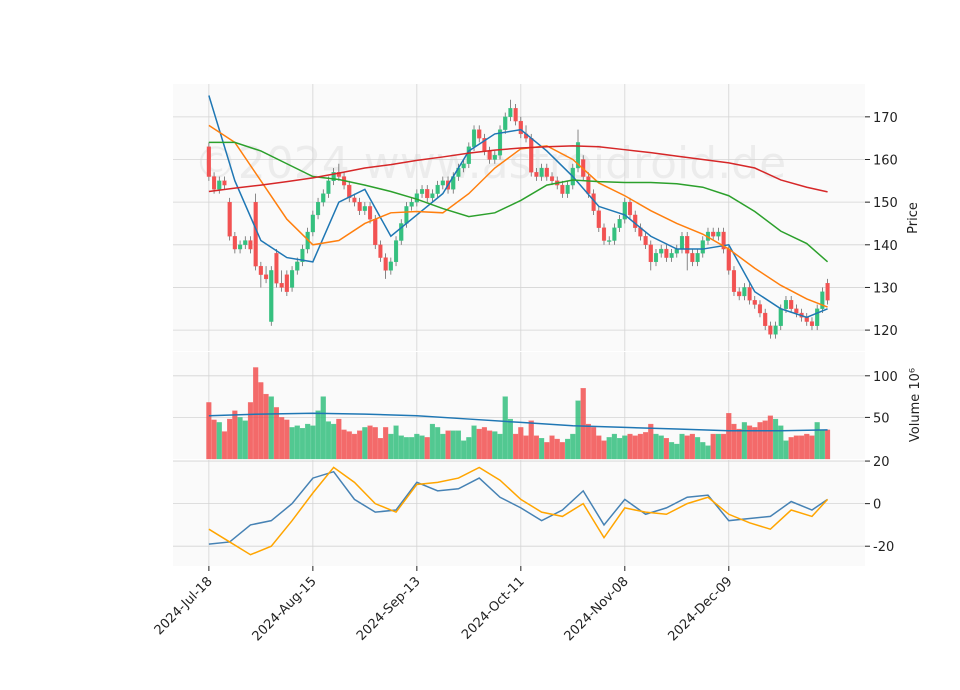 The image size is (960, 690). I want to click on watermark: ©2024 www.astroidroid.de, so click(490, 163).